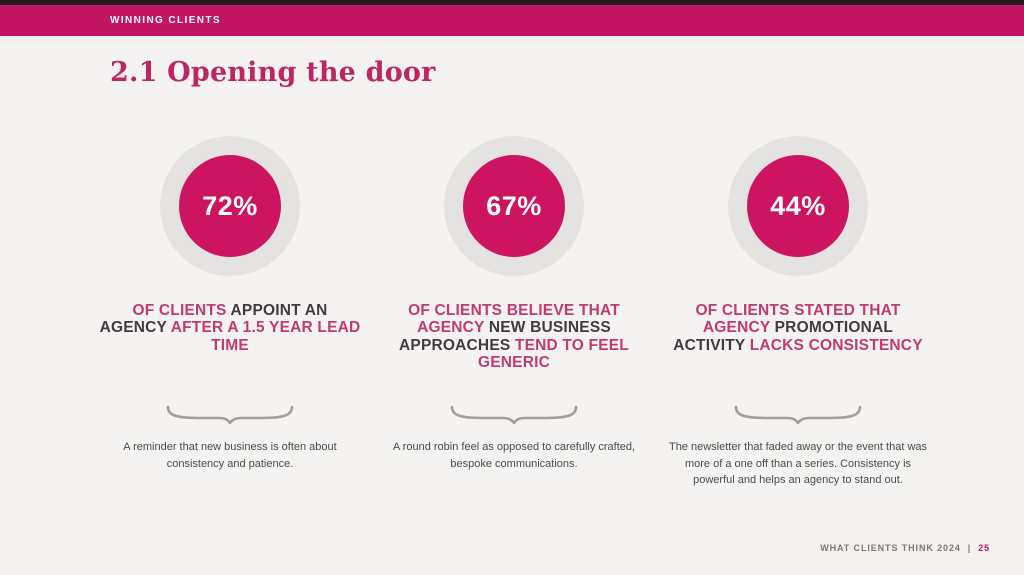  I want to click on stat-value: 72%, so click(230, 205).